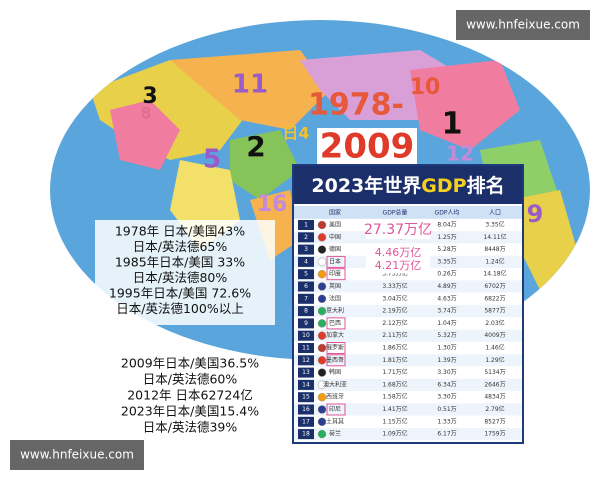 This screenshot has width=600, height=480. Describe the element at coordinates (295, 133) in the screenshot. I see `map-label: 日4` at that location.